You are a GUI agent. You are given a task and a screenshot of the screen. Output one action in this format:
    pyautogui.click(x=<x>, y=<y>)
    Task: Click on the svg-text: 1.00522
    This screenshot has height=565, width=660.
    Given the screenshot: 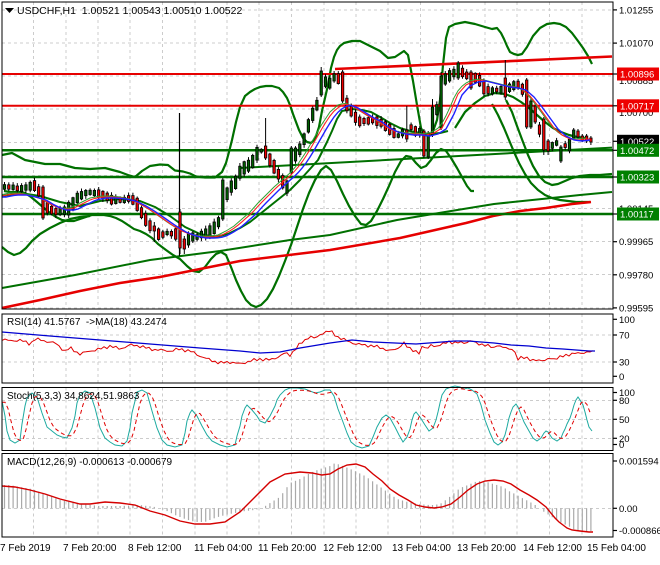 What is the action you would take?
    pyautogui.click(x=637, y=142)
    